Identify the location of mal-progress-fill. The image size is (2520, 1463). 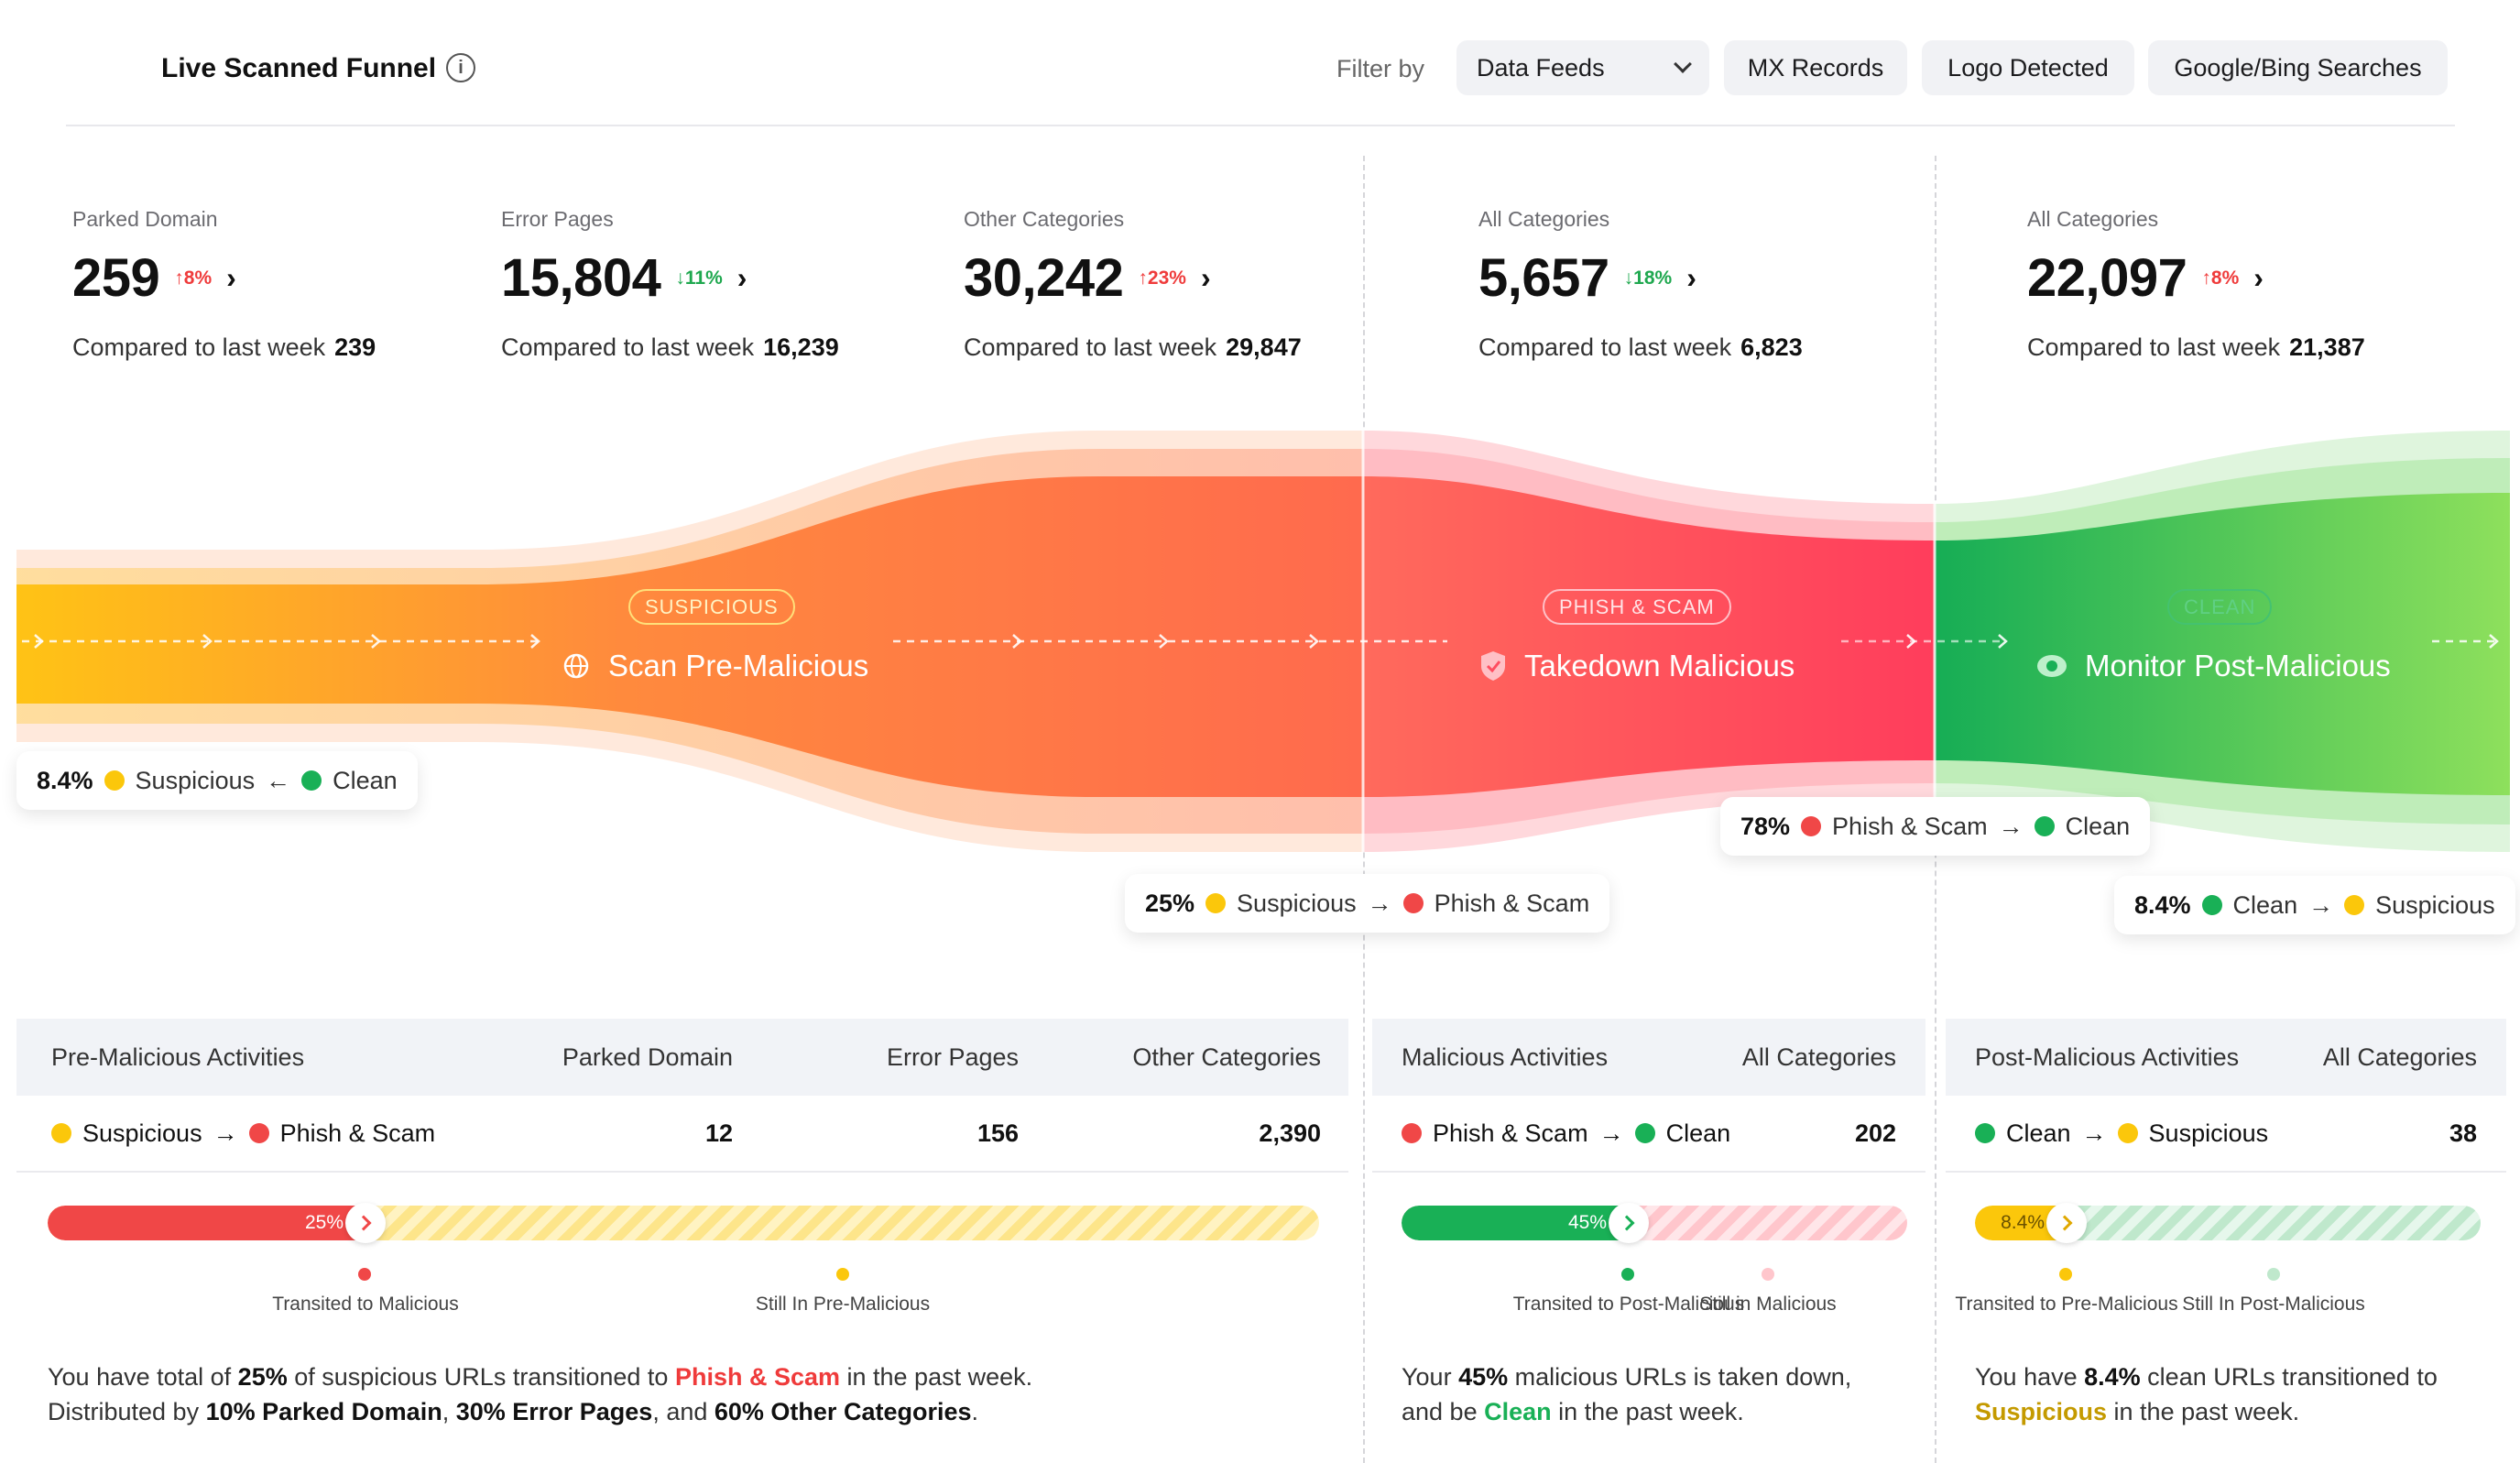
(1515, 1223).